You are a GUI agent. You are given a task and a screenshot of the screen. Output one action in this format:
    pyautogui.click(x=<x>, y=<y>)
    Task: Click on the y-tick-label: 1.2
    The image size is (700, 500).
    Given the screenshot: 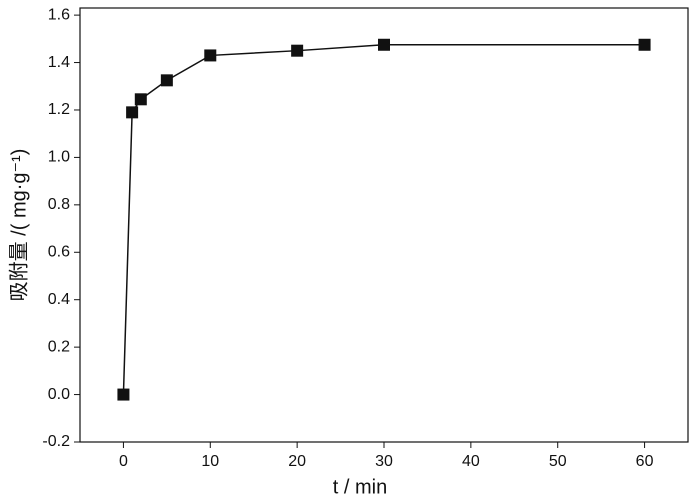 What is the action you would take?
    pyautogui.click(x=59, y=109)
    